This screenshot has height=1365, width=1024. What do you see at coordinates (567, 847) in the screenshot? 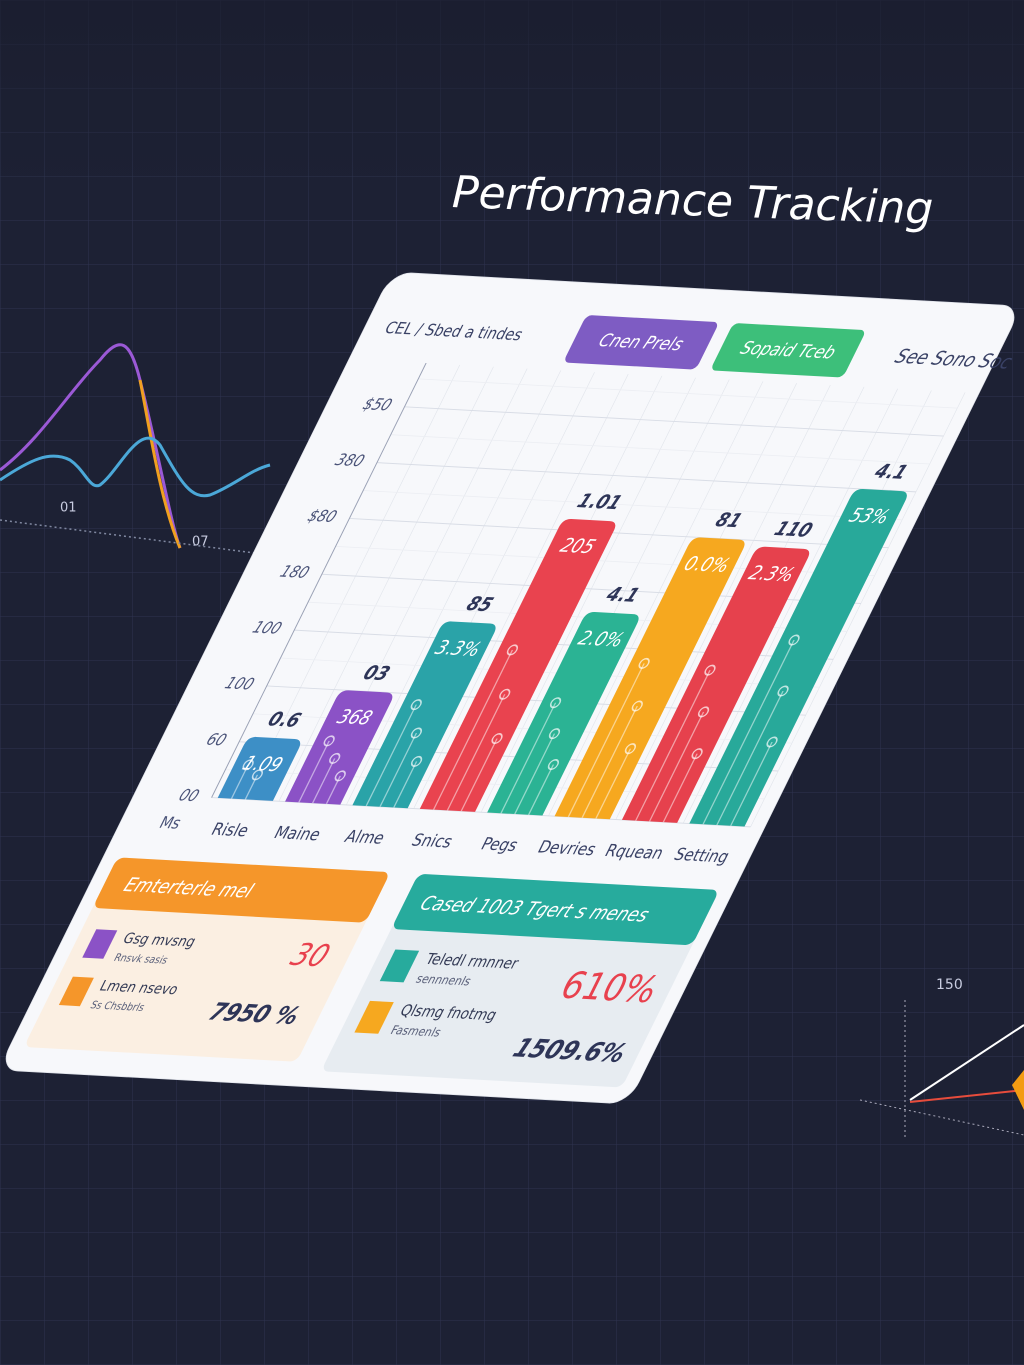
I see `x-tick-label: Devries` at bounding box center [567, 847].